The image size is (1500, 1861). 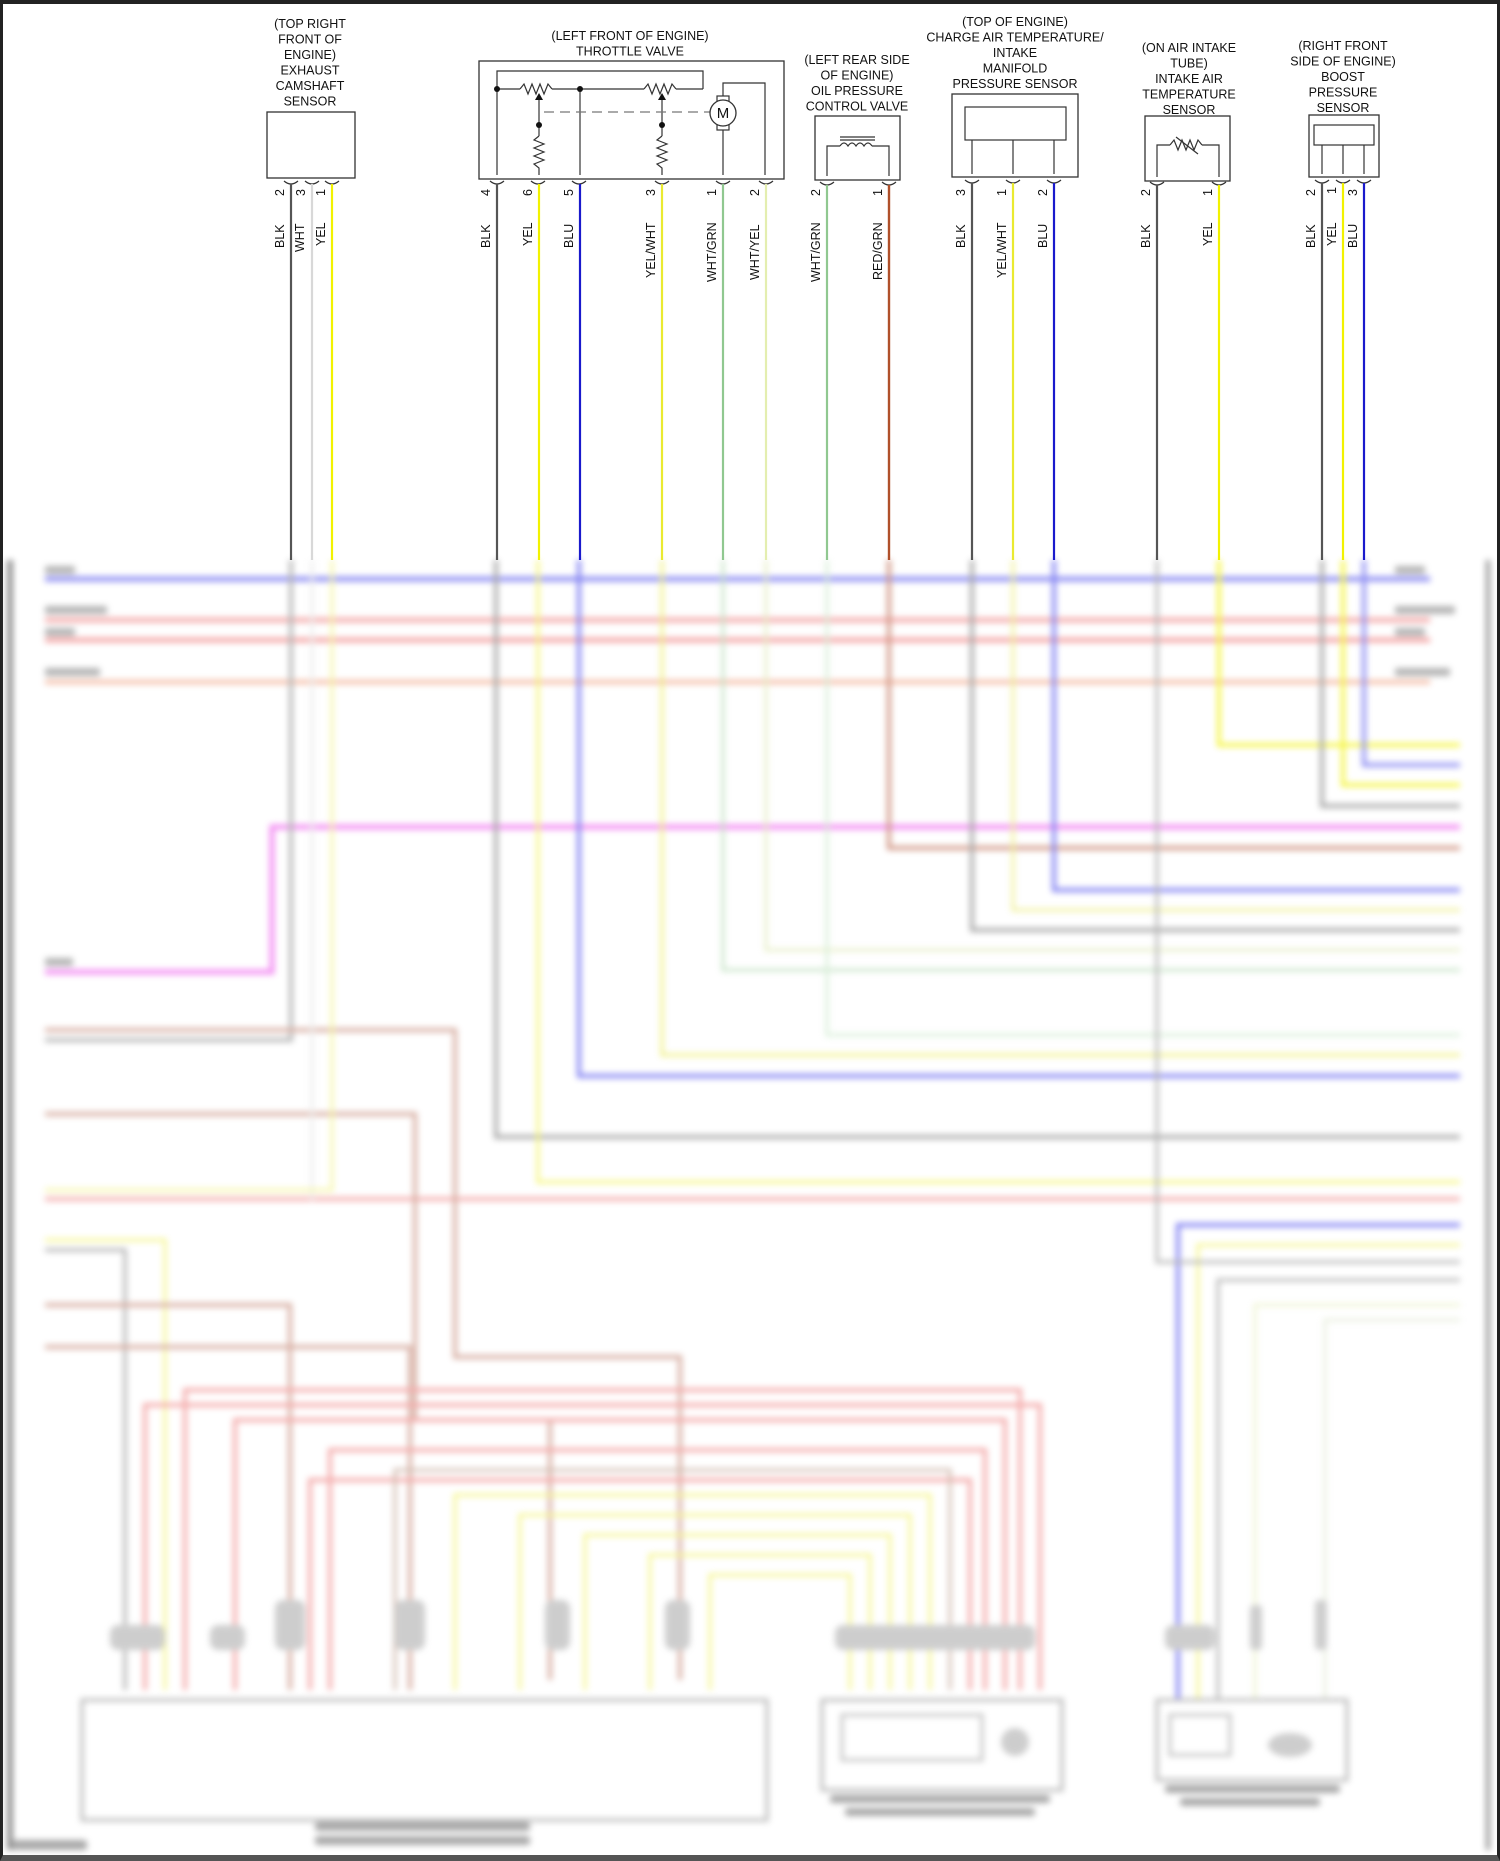 What do you see at coordinates (755, 252) in the screenshot?
I see `wire-color-label: WHT/YEL` at bounding box center [755, 252].